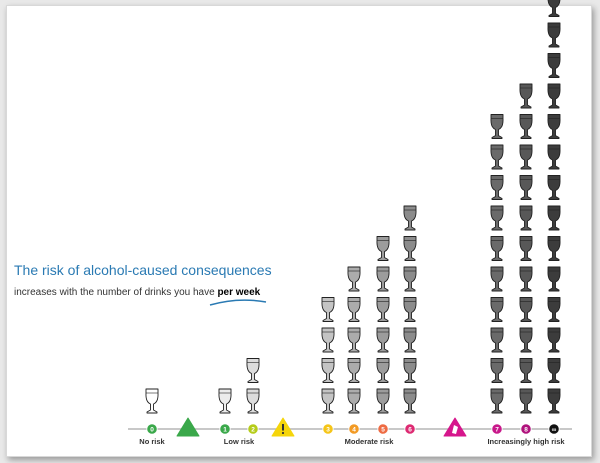 The image size is (600, 463). I want to click on tick-marker-2: 2, so click(253, 429).